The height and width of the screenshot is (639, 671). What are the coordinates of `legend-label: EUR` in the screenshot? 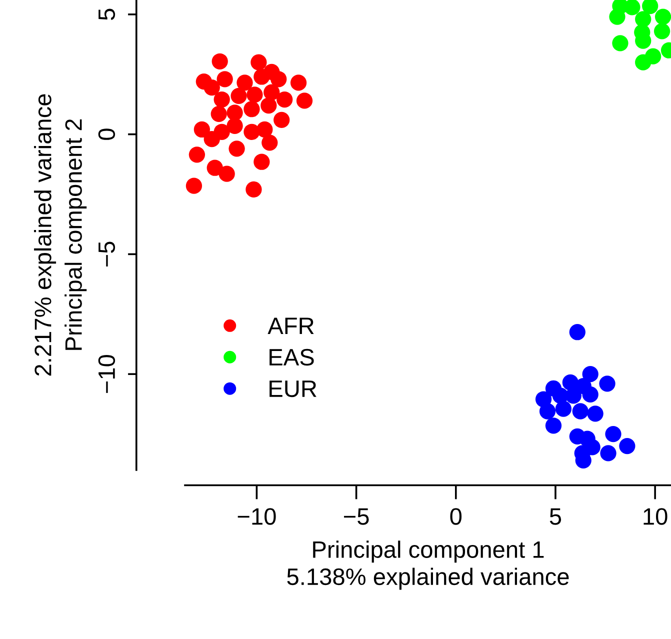 It's located at (293, 389).